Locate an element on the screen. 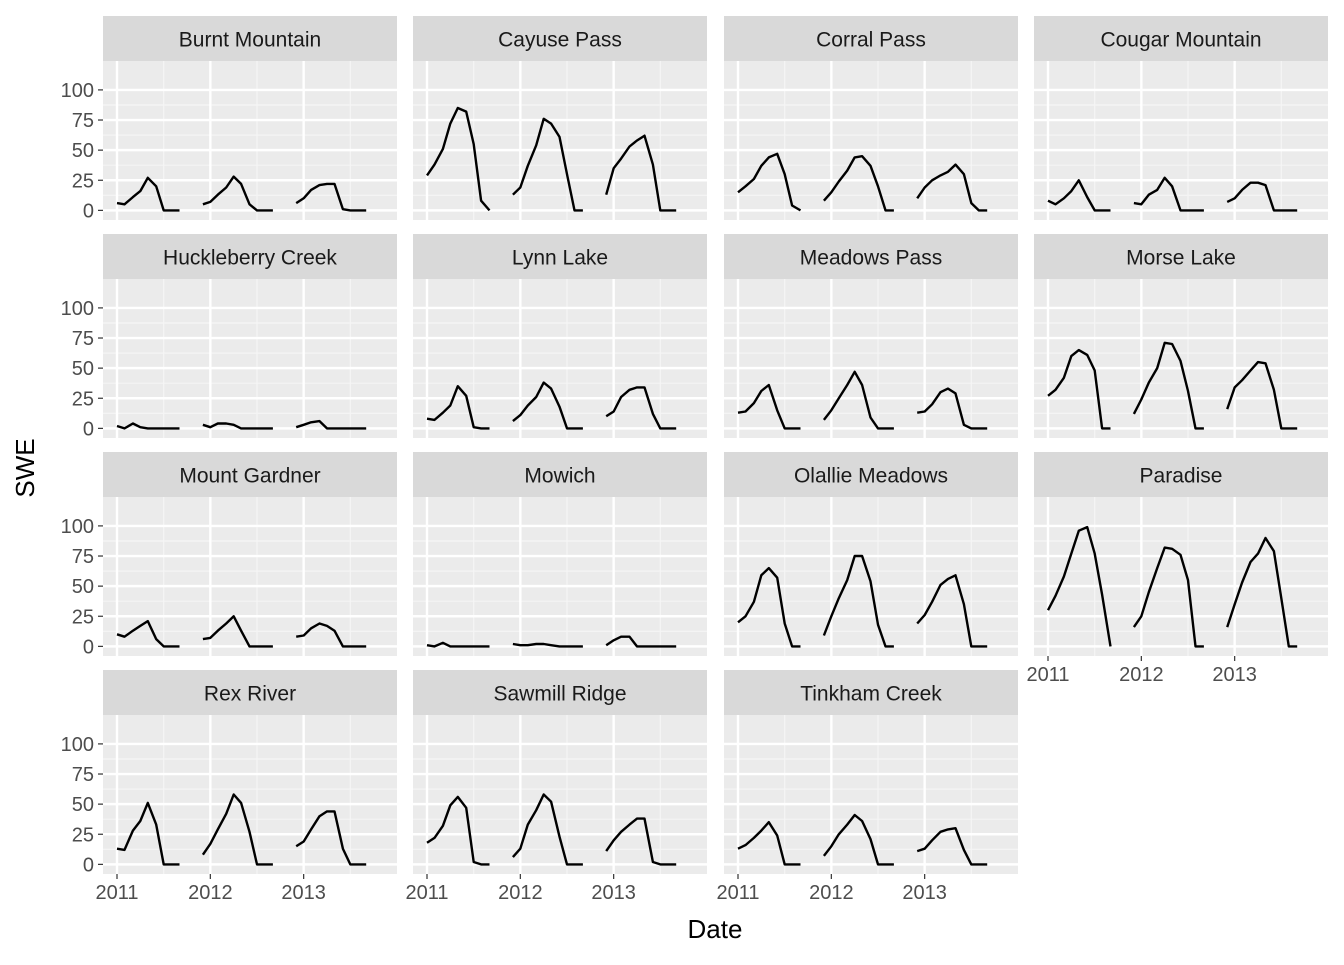 This screenshot has width=1344, height=965. facet-strip-burnt-mountain is located at coordinates (250, 38).